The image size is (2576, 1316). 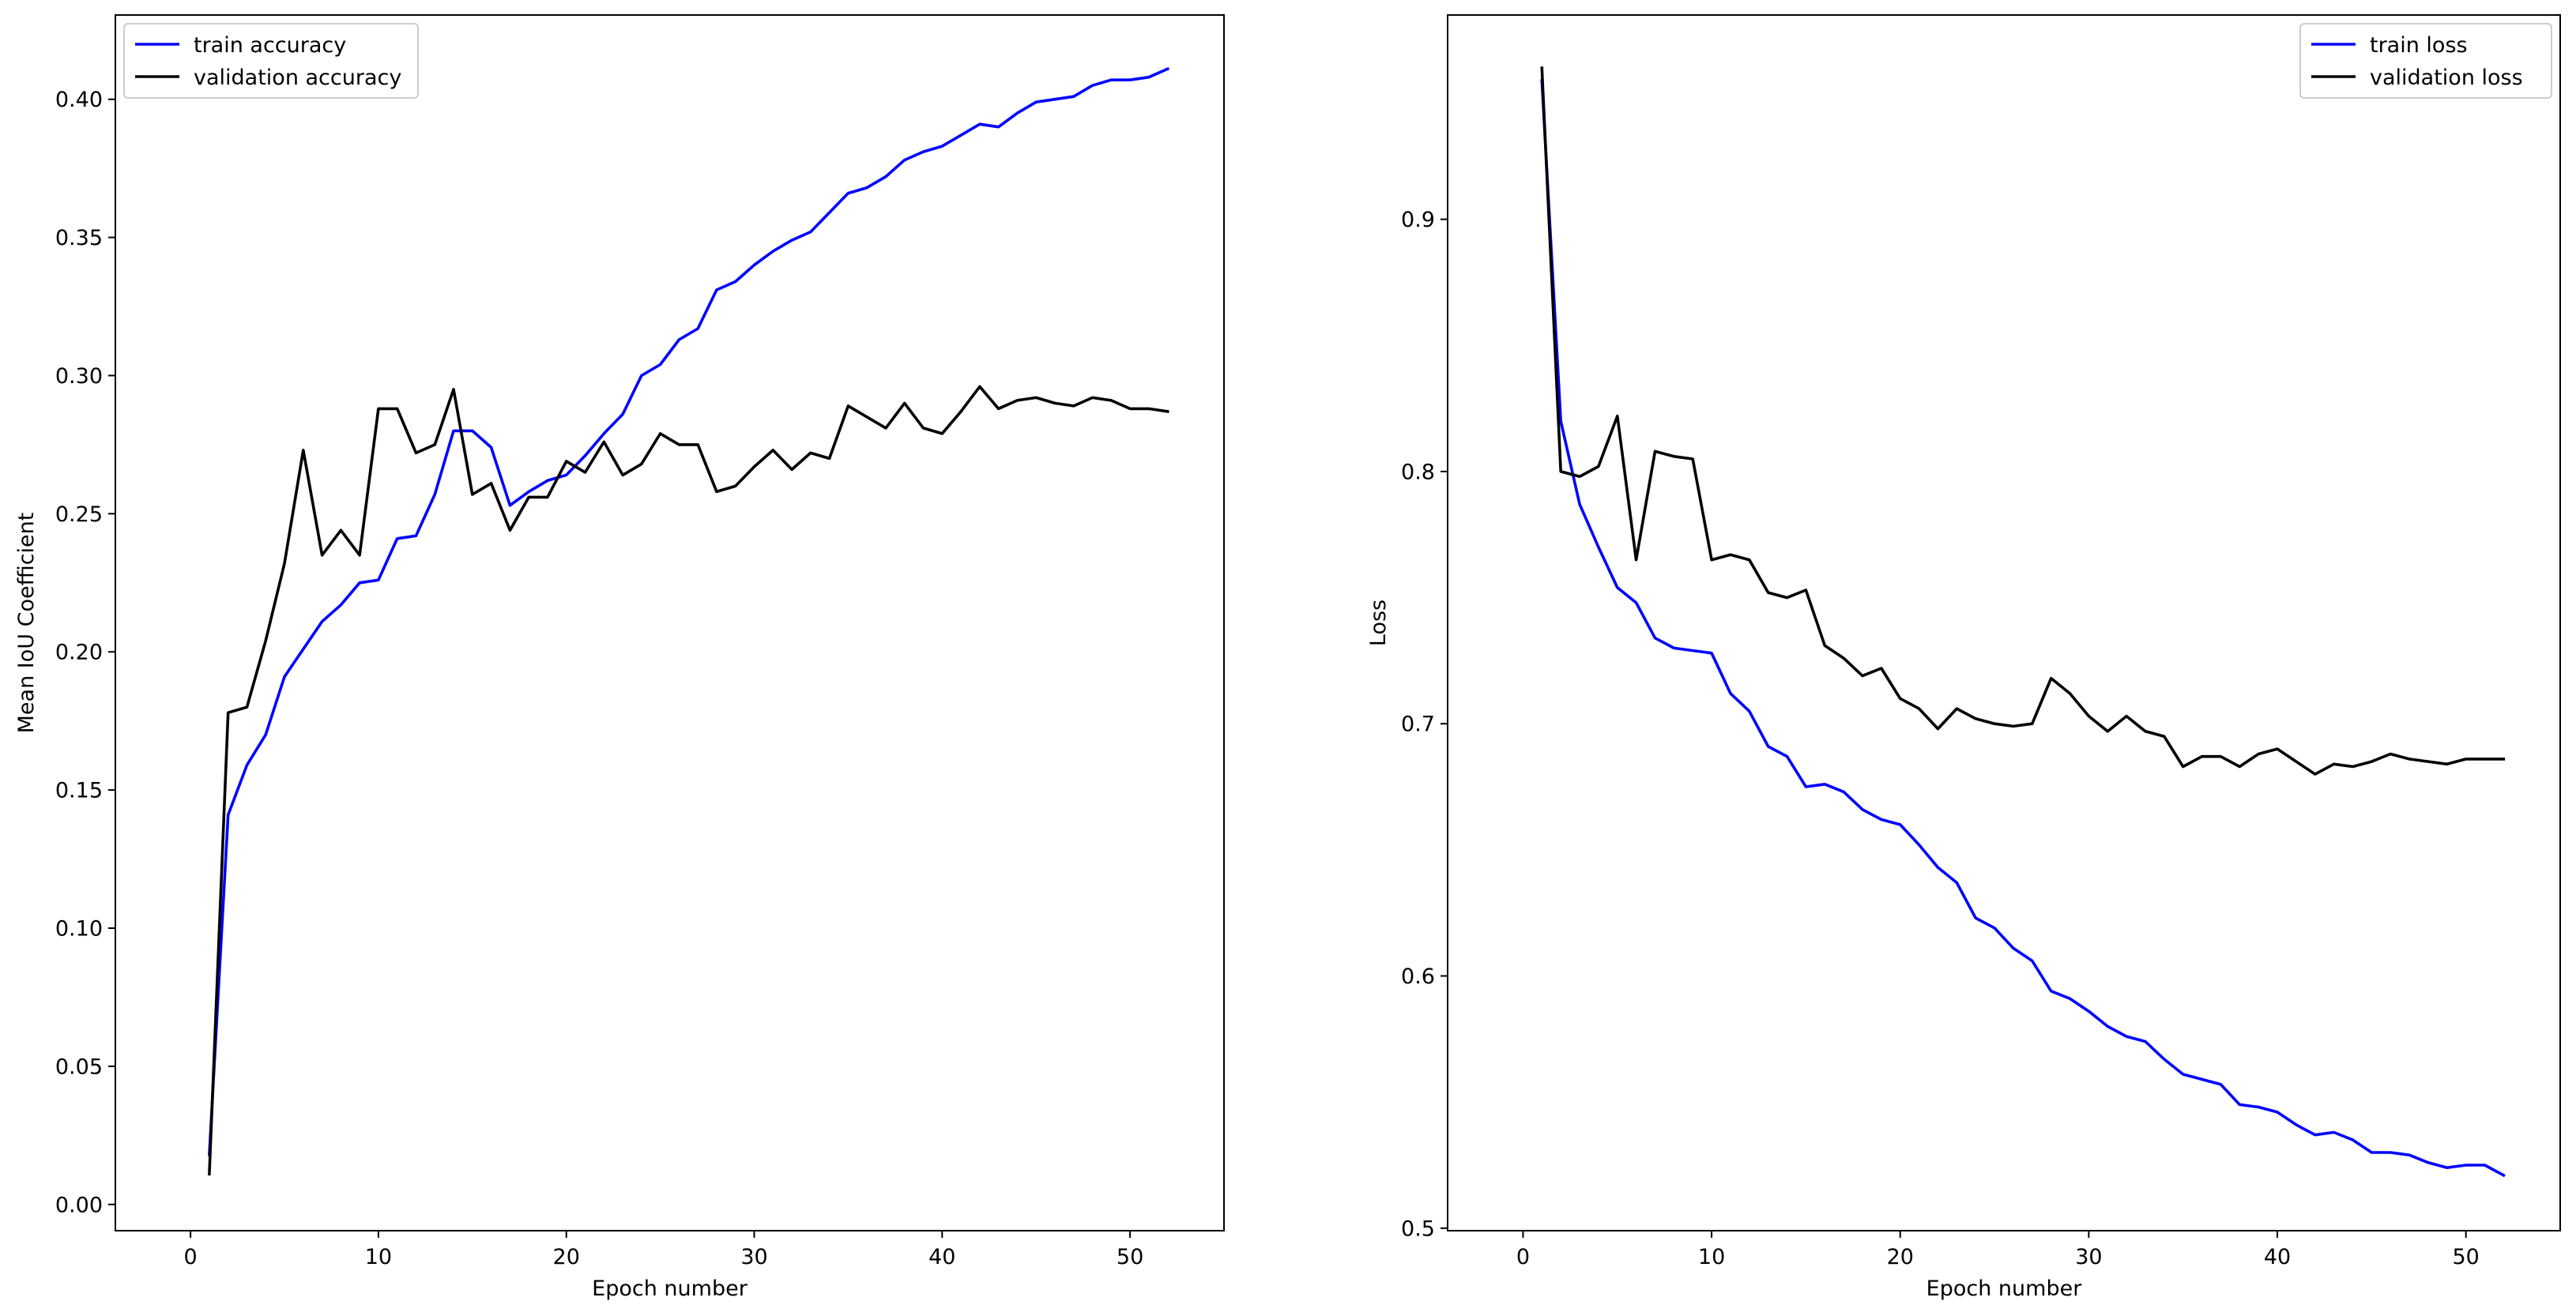 I want to click on loss-x-tick-label: 0, so click(x=1523, y=1257).